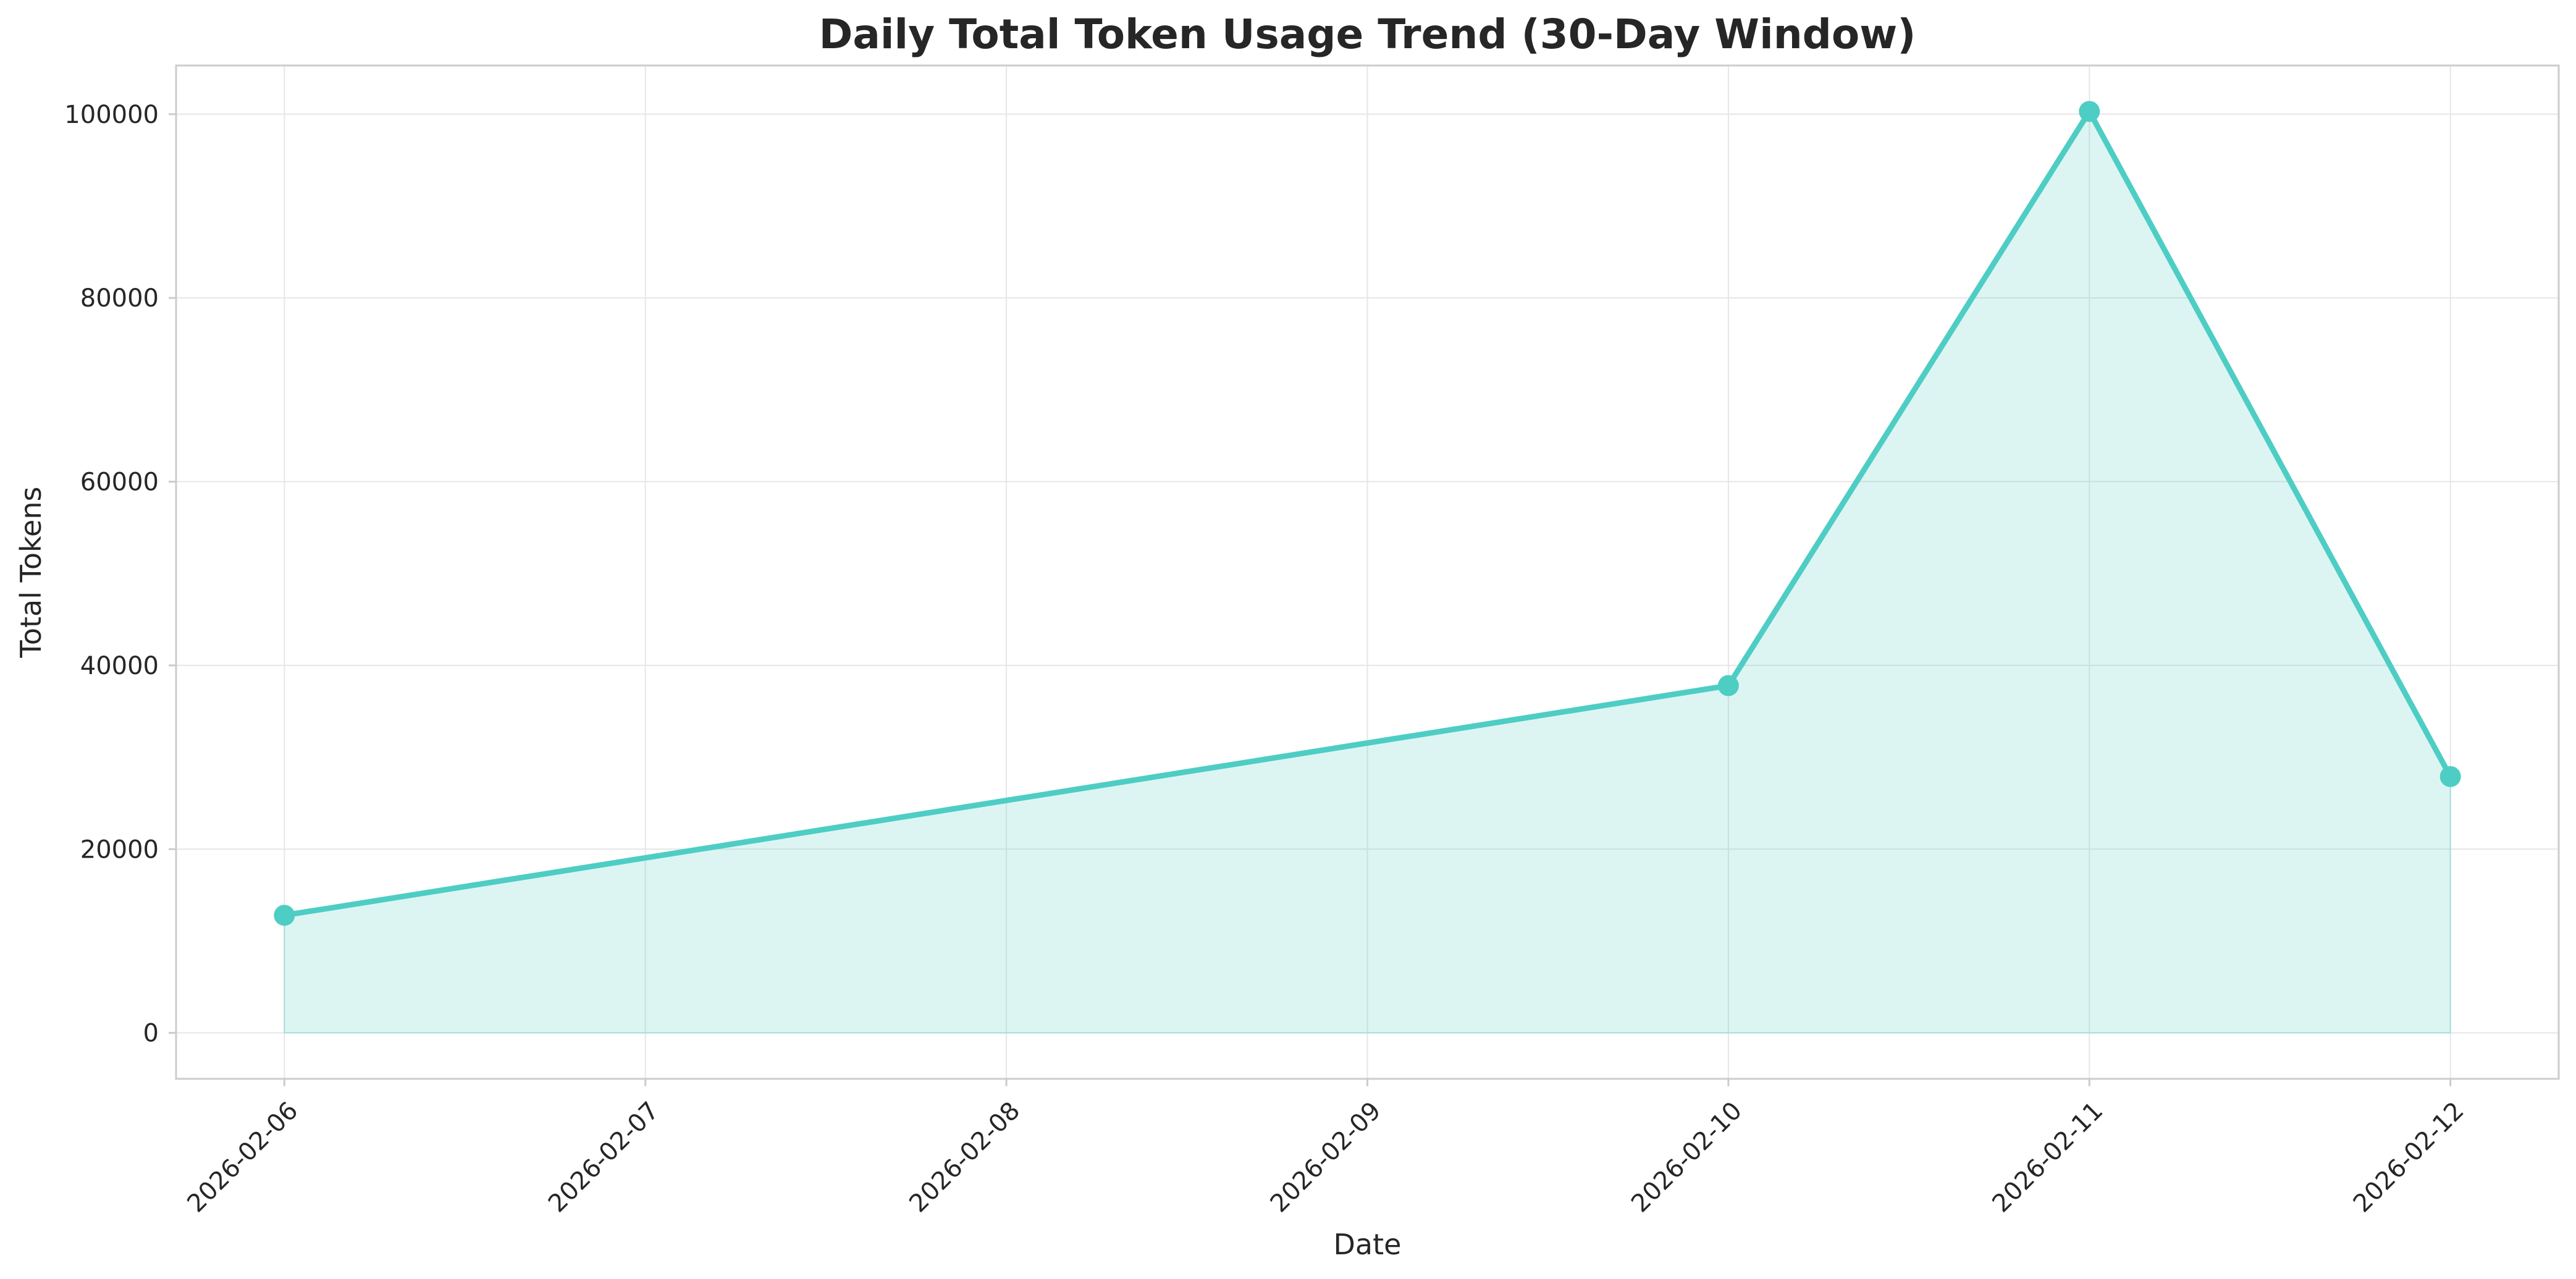  Describe the element at coordinates (242, 1157) in the screenshot. I see `x-tick-label: 2026-02-06` at that location.